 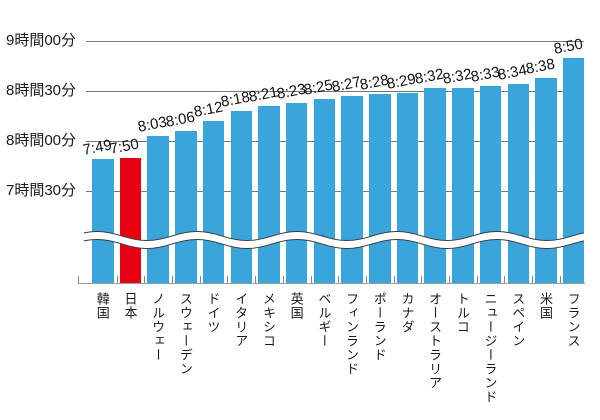 I want to click on x-axis-line, so click(x=331, y=283).